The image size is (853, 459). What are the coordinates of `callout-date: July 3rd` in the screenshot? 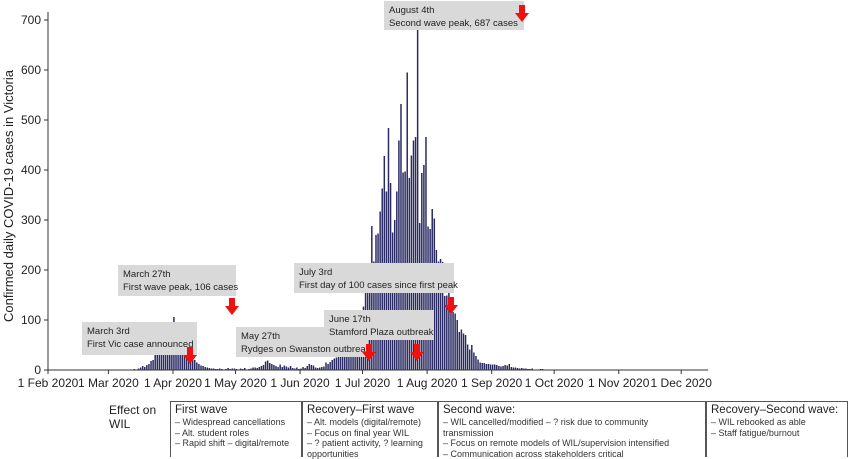 It's located at (315, 272).